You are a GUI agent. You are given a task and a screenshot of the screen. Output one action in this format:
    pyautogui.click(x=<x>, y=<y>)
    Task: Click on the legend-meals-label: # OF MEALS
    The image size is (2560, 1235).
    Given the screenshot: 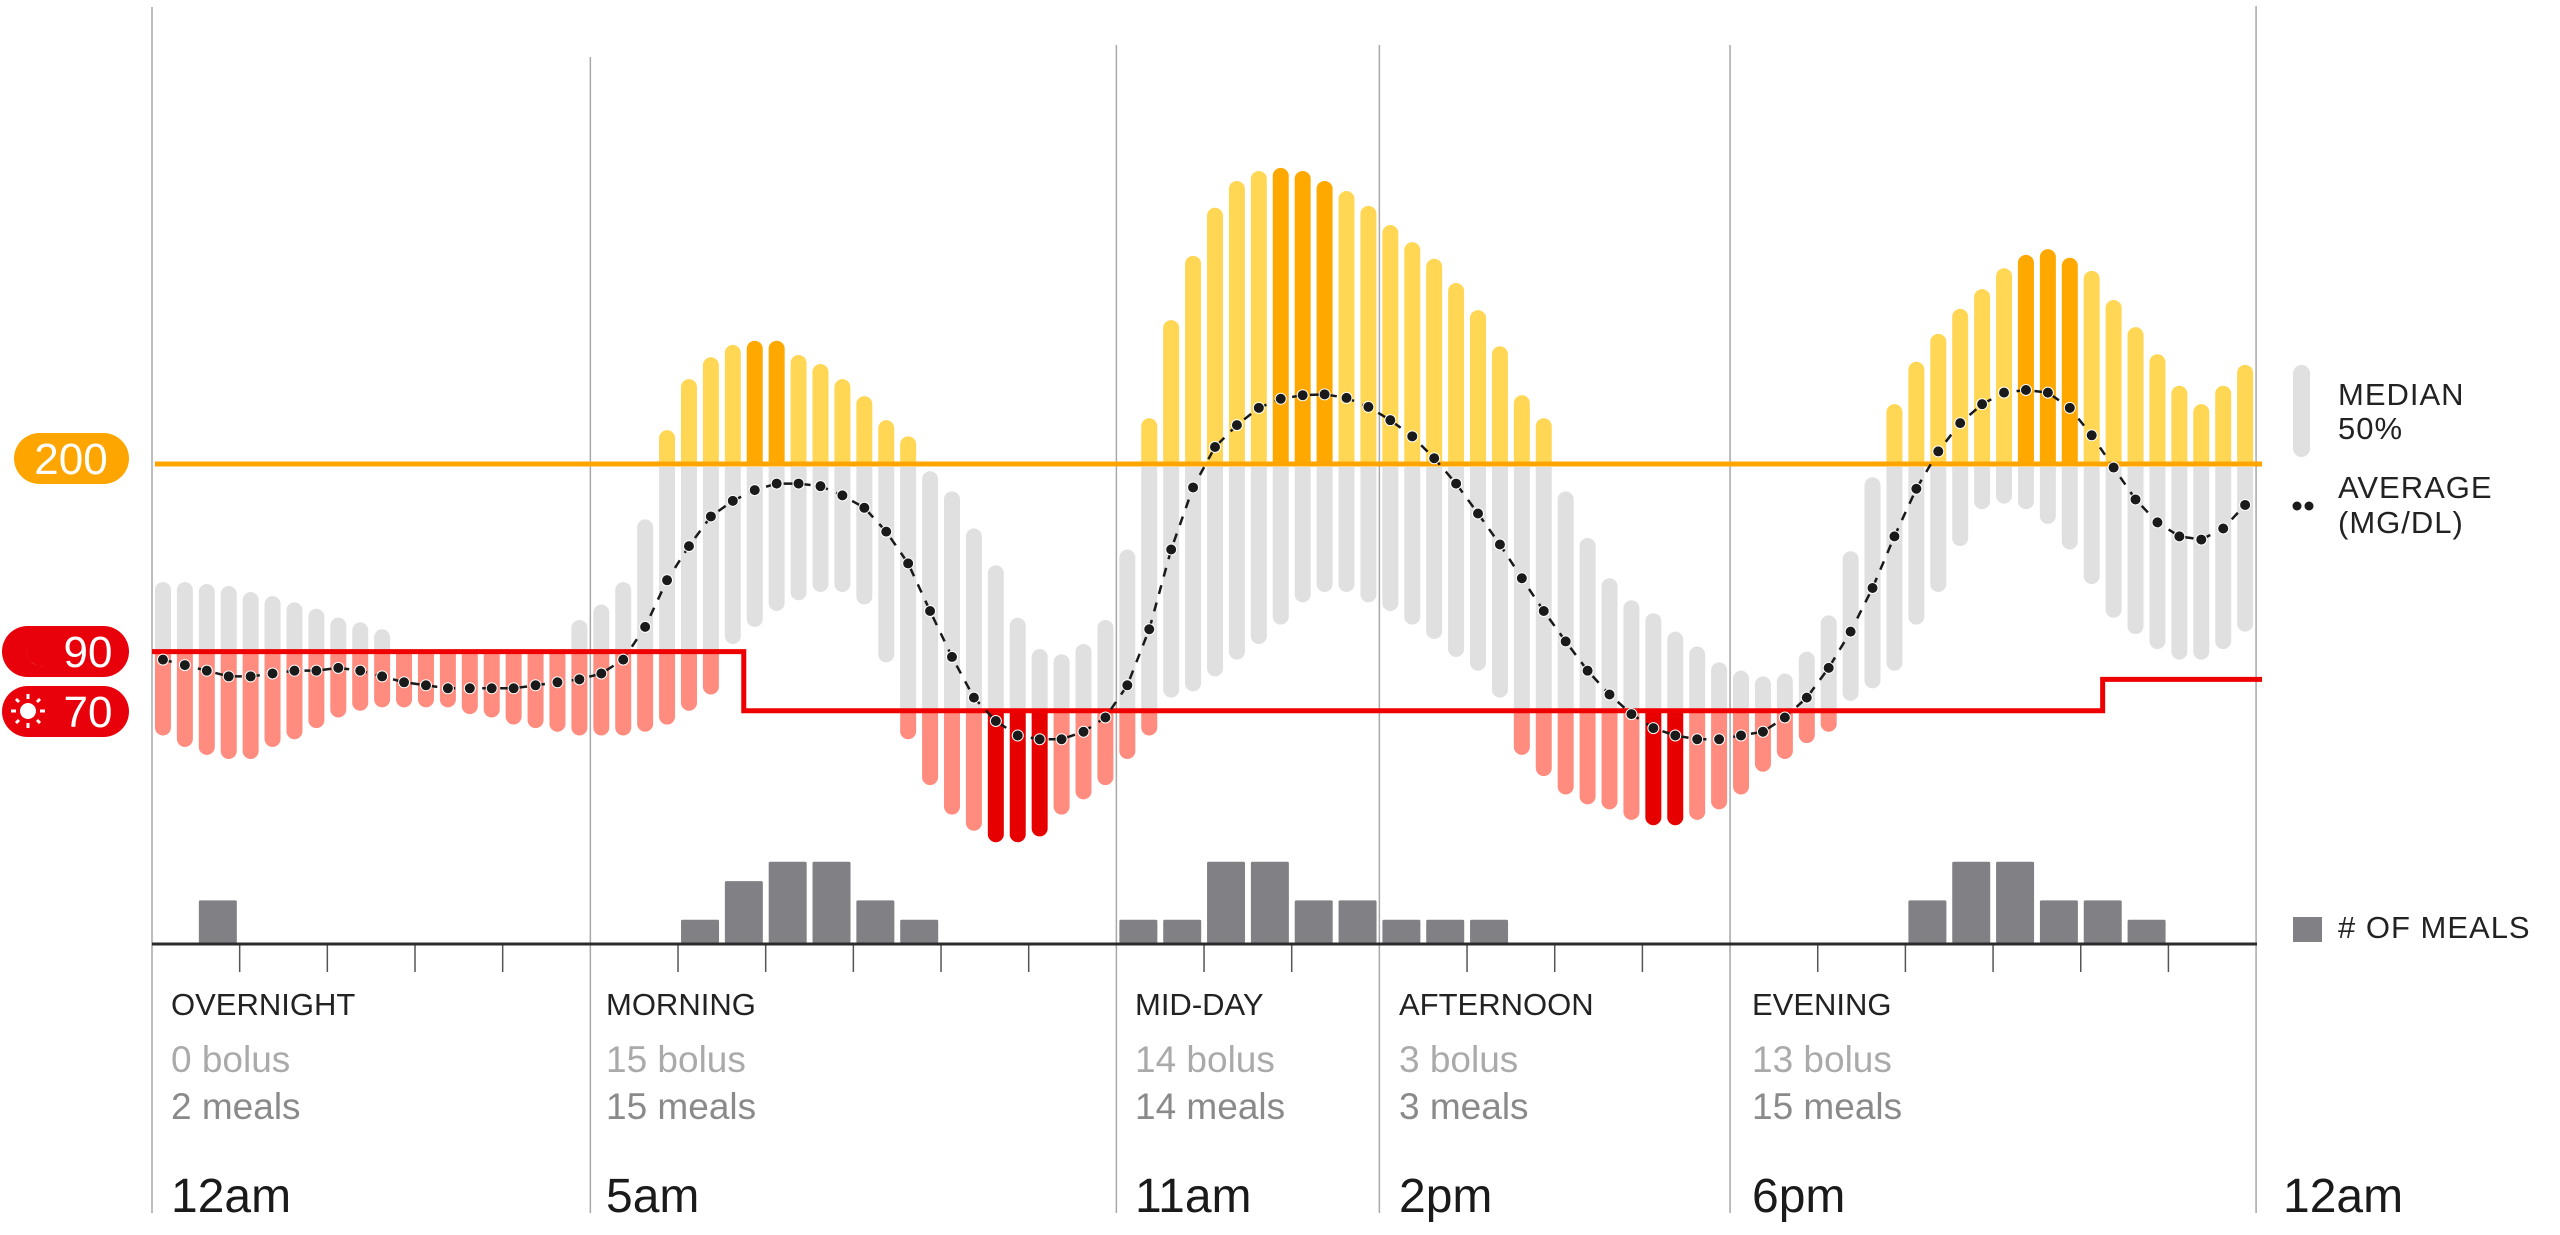 What is the action you would take?
    pyautogui.click(x=2434, y=927)
    